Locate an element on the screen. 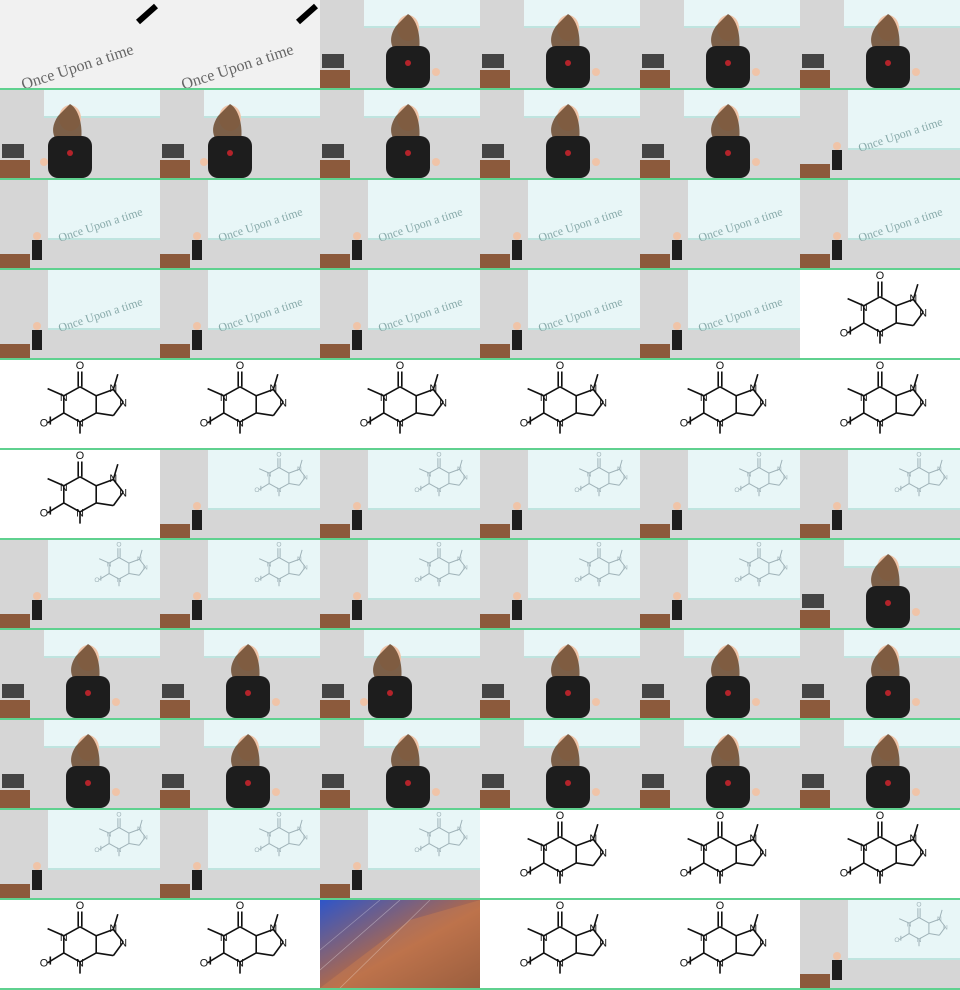 This screenshot has height=990, width=960. video-thumbnail-56: O N N N N O is located at coordinates (240, 855).